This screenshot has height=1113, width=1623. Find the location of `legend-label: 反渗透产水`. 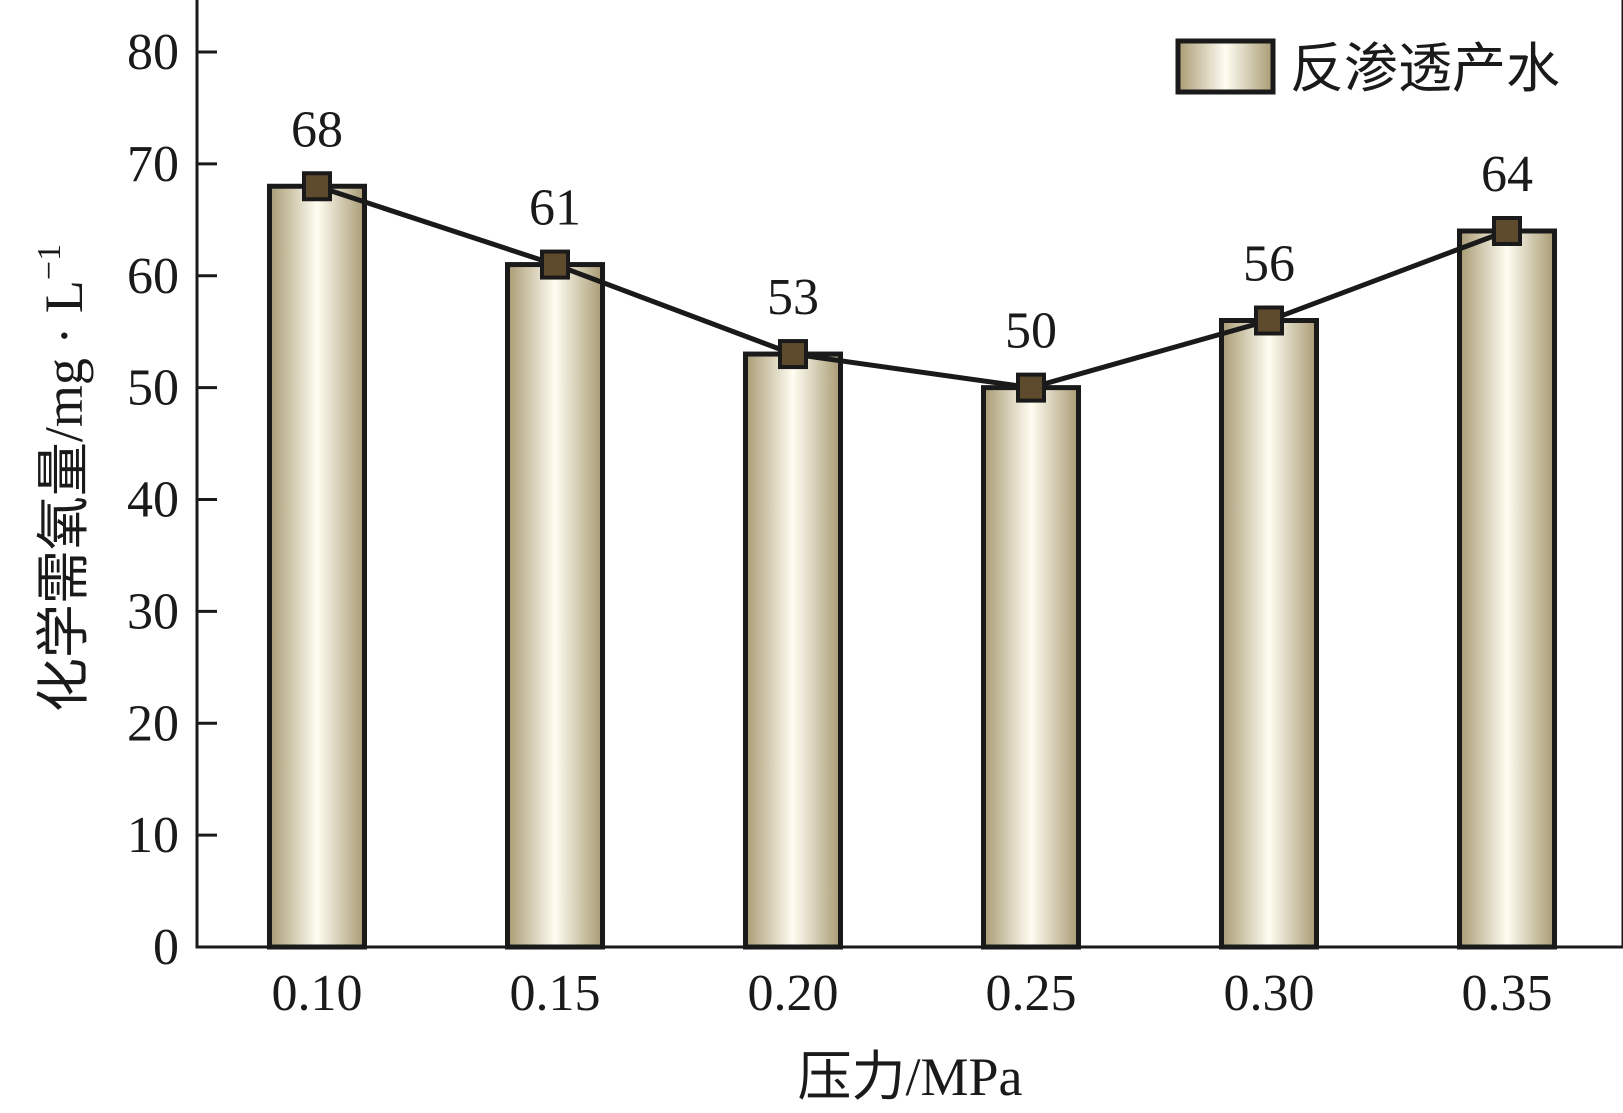

legend-label: 反渗透产水 is located at coordinates (1425, 69).